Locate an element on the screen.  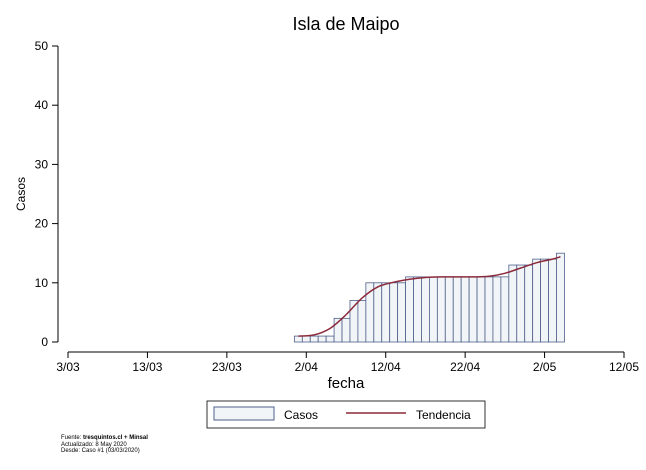
footnote-updated: Actualizado: 8 May 2020 is located at coordinates (94, 444).